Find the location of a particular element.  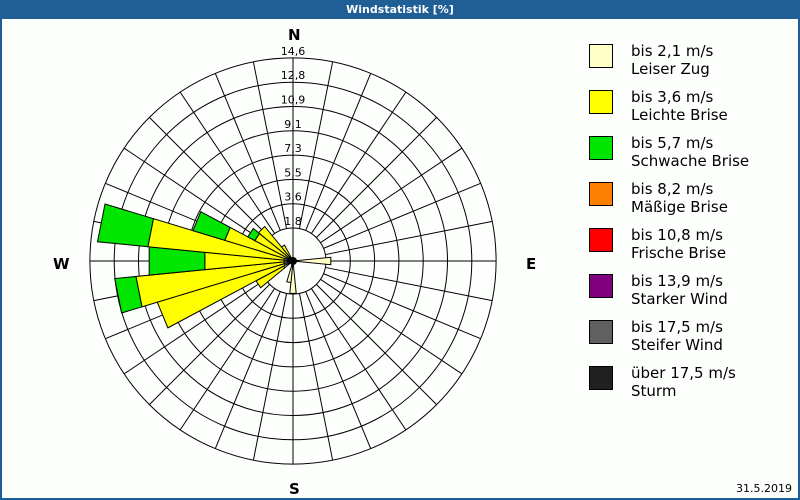

legend-speed: bis 17,5 m/s is located at coordinates (677, 327).